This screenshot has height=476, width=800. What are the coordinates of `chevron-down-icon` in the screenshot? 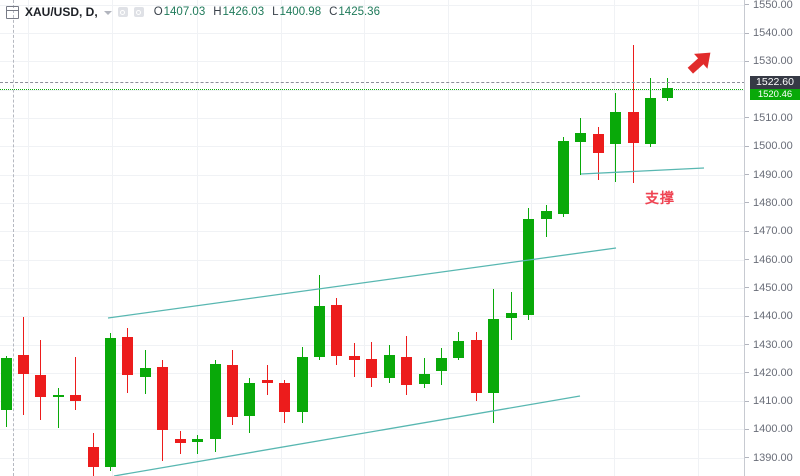 It's located at (107, 13).